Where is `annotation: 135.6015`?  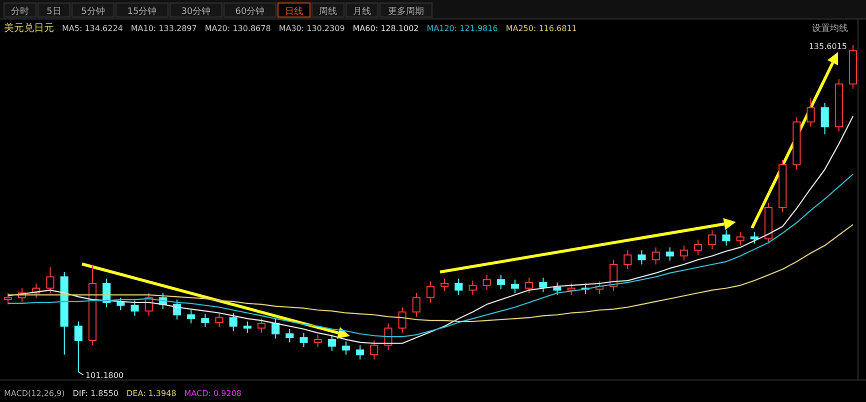 annotation: 135.6015 is located at coordinates (827, 46).